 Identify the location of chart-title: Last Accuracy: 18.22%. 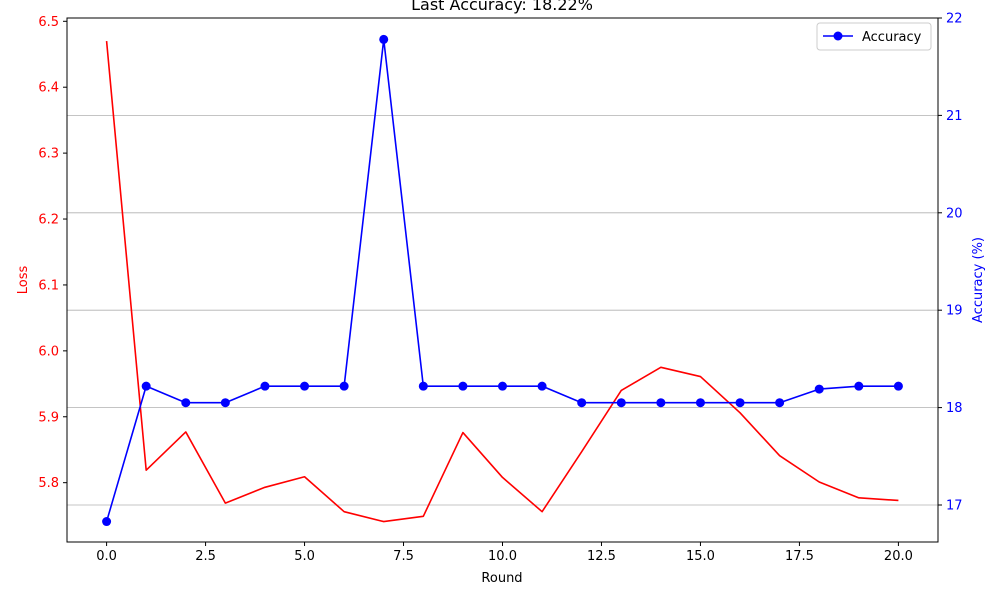
(502, 7).